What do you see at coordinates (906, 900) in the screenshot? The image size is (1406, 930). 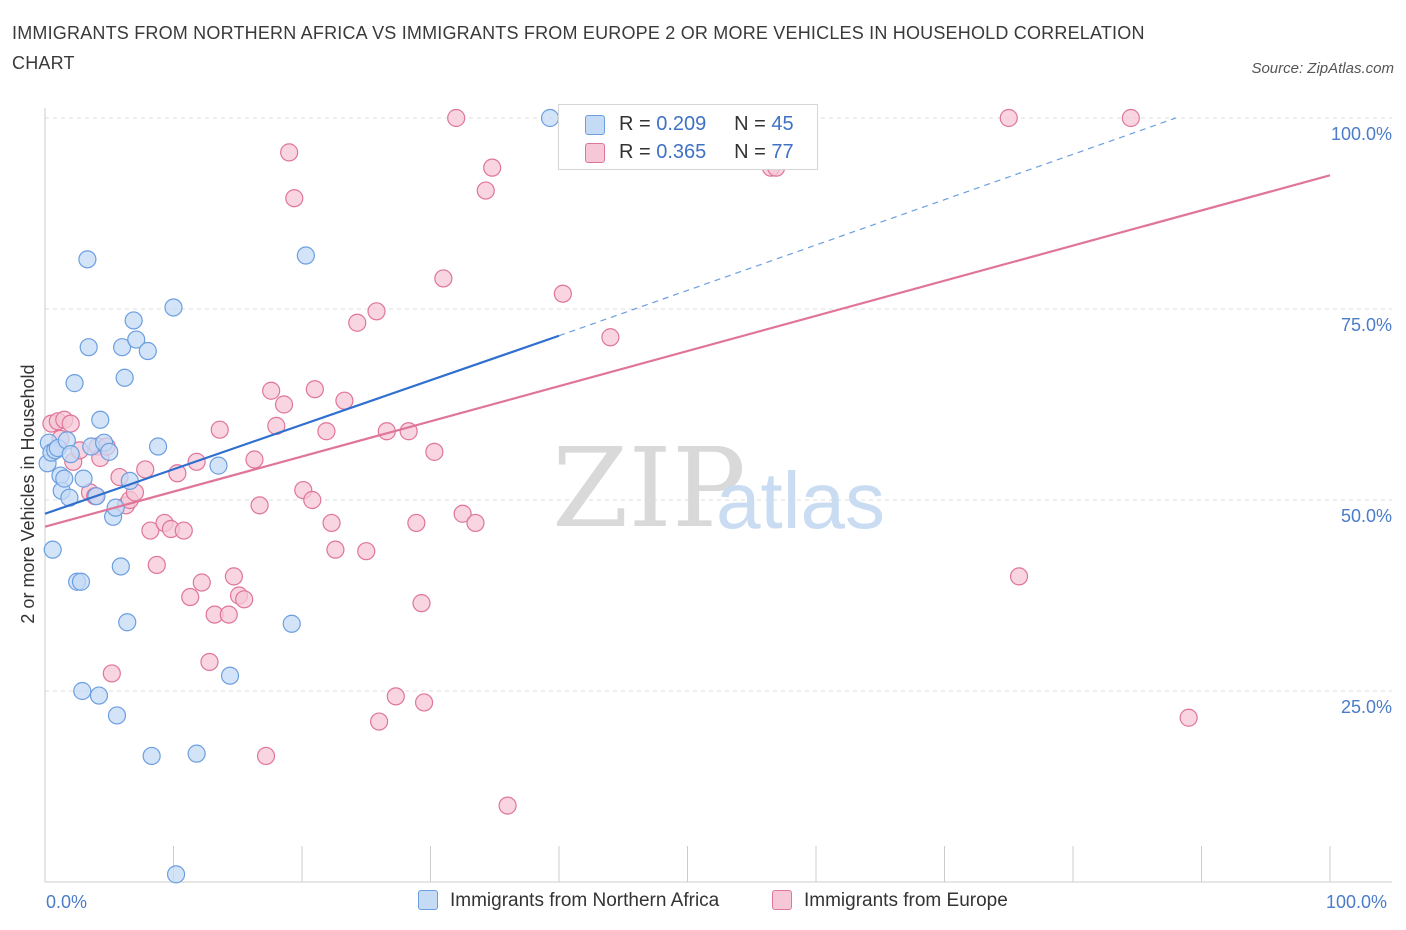 I see `legend-label-europe: Immigrants from Europe` at bounding box center [906, 900].